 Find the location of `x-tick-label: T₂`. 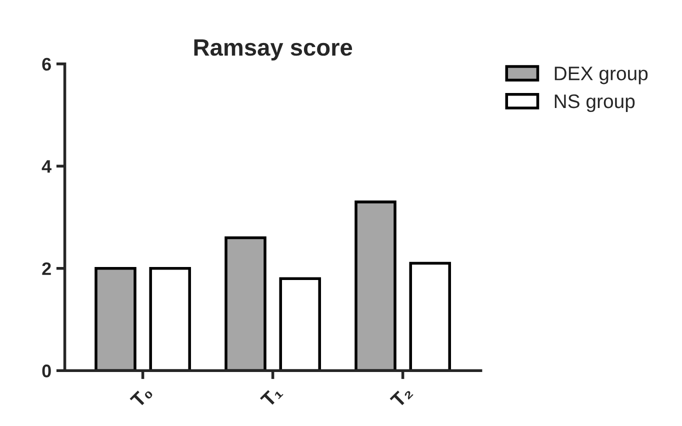

x-tick-label: T₂ is located at coordinates (402, 397).